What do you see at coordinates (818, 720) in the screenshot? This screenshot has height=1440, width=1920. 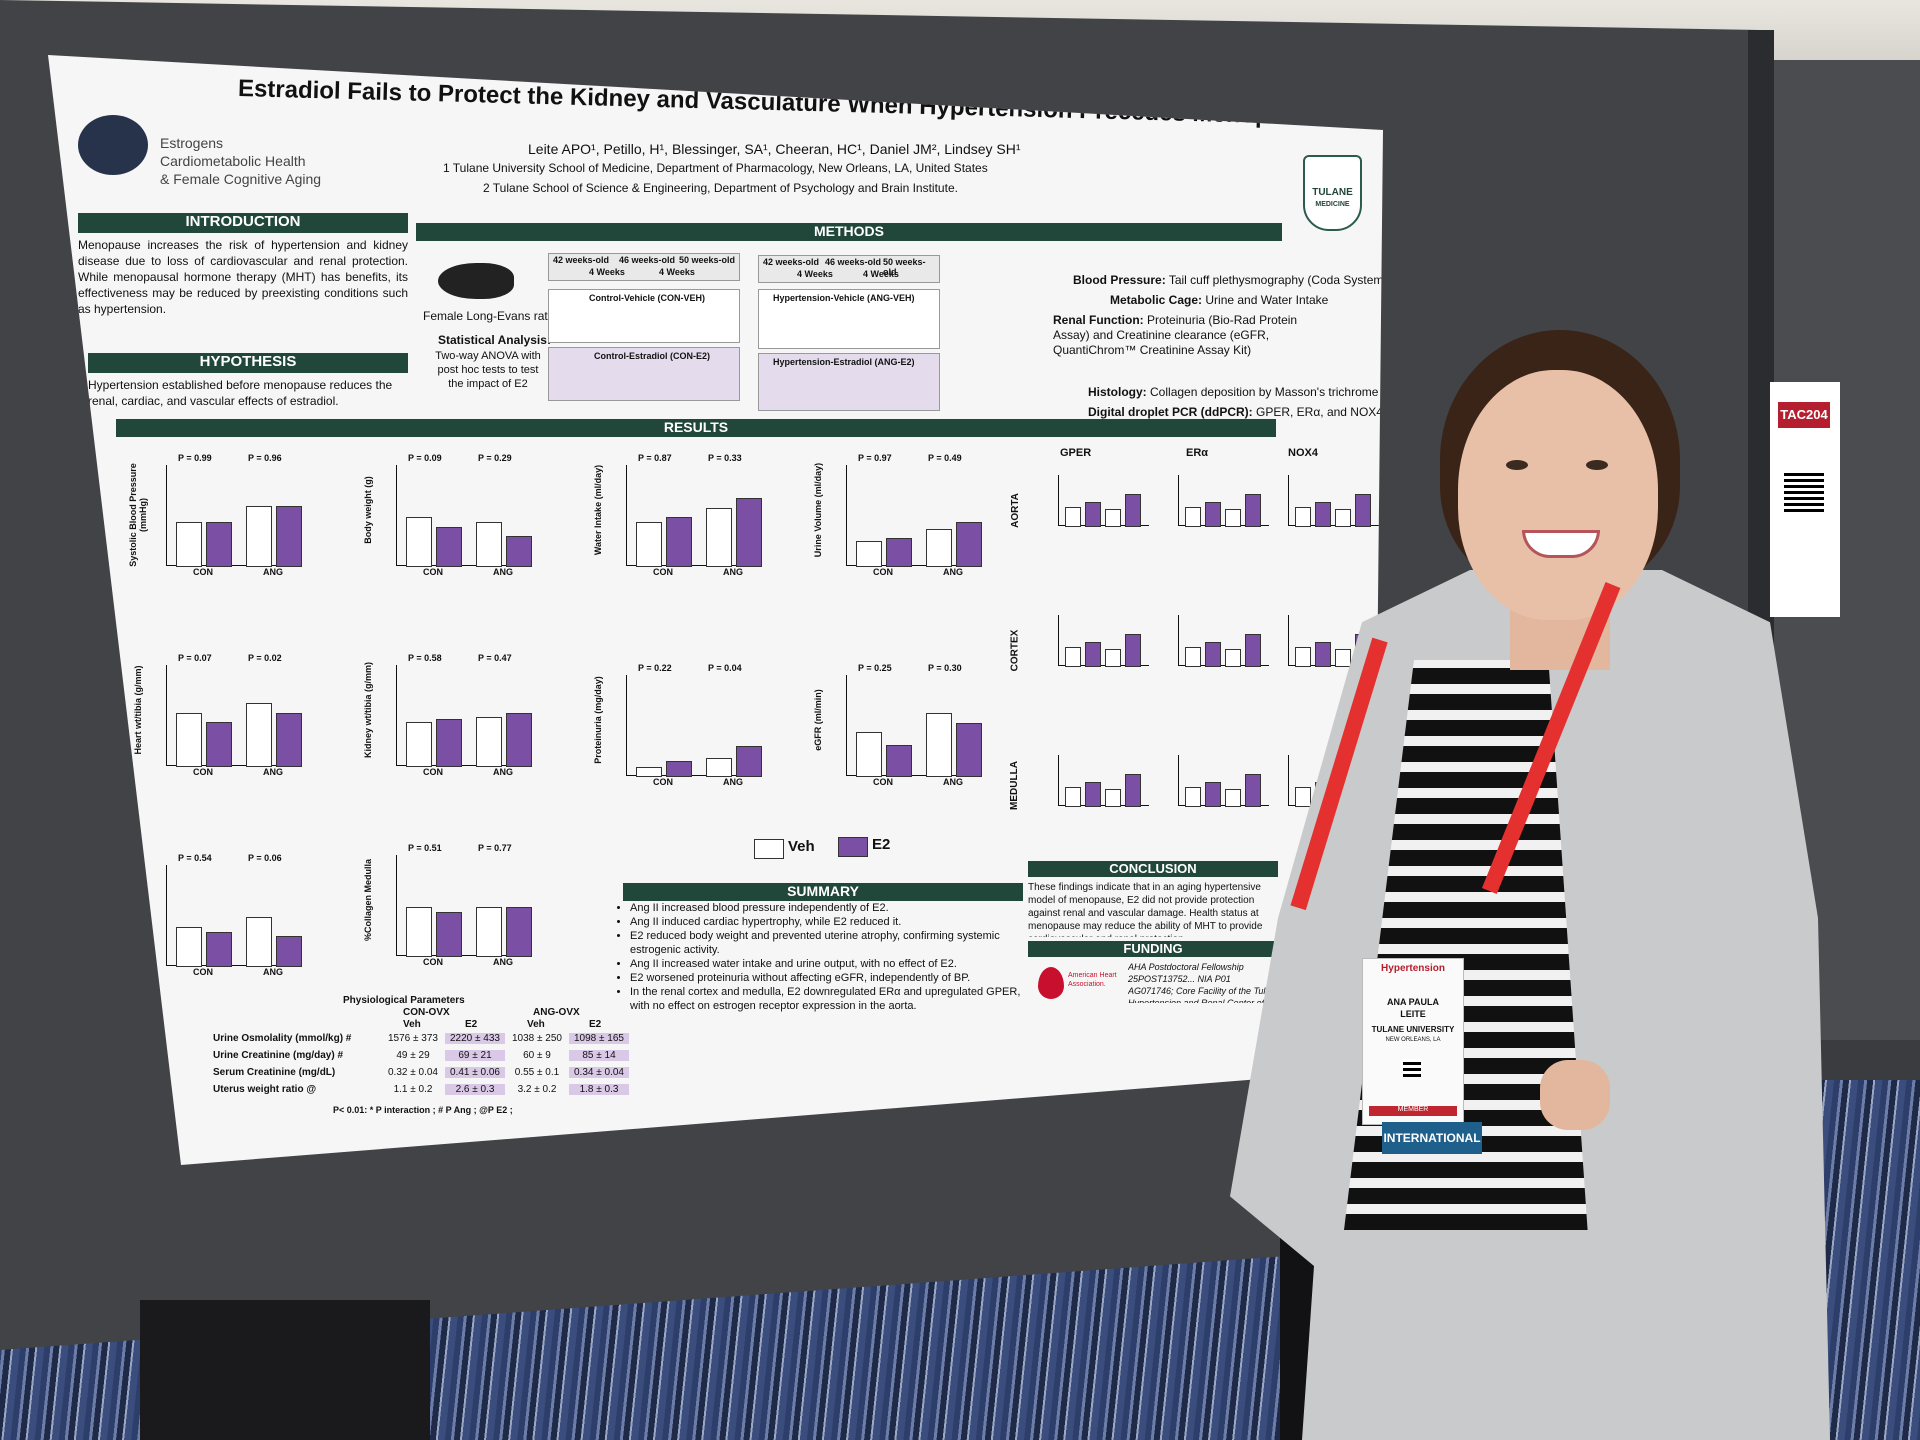 I see `chart-ylabel: eGFR (ml/min)` at bounding box center [818, 720].